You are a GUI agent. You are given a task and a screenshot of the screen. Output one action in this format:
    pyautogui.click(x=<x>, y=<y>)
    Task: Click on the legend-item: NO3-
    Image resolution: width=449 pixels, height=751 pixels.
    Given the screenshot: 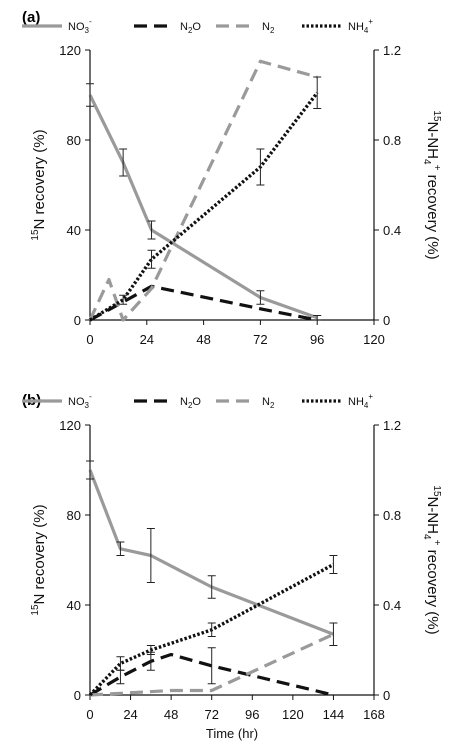 What is the action you would take?
    pyautogui.click(x=57, y=26)
    